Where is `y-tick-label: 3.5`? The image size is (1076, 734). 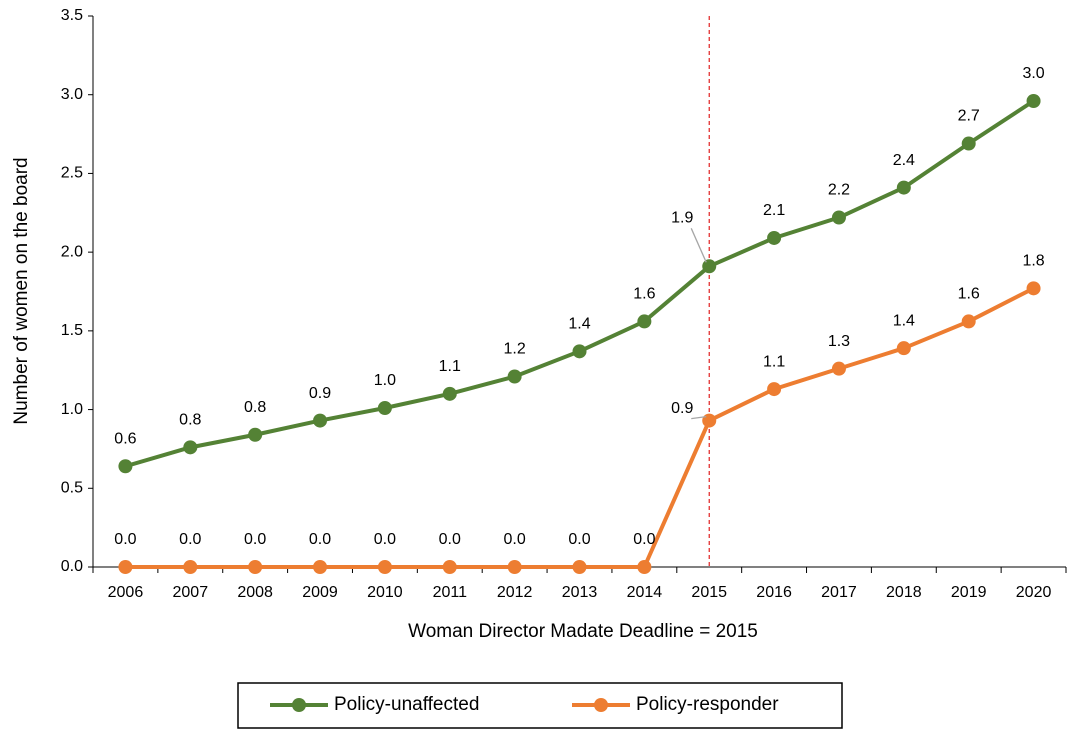 y-tick-label: 3.5 is located at coordinates (72, 15).